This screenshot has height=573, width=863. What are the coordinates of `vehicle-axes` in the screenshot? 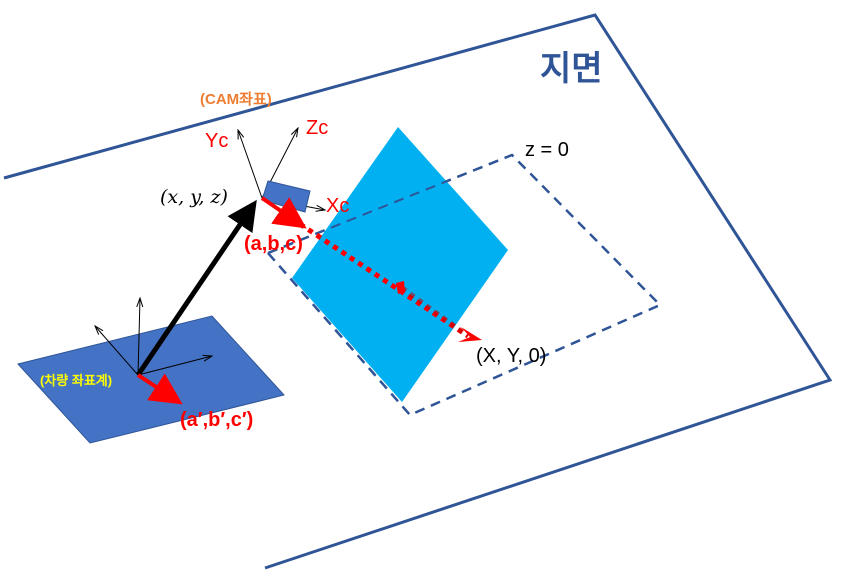 It's located at (153, 337).